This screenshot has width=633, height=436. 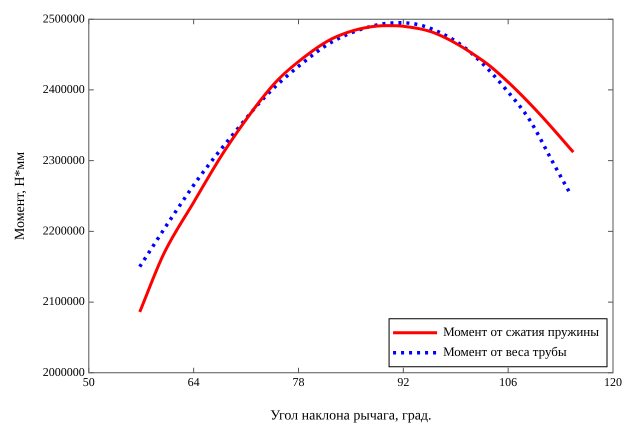 What do you see at coordinates (63, 371) in the screenshot?
I see `y-tick-label: 2000000` at bounding box center [63, 371].